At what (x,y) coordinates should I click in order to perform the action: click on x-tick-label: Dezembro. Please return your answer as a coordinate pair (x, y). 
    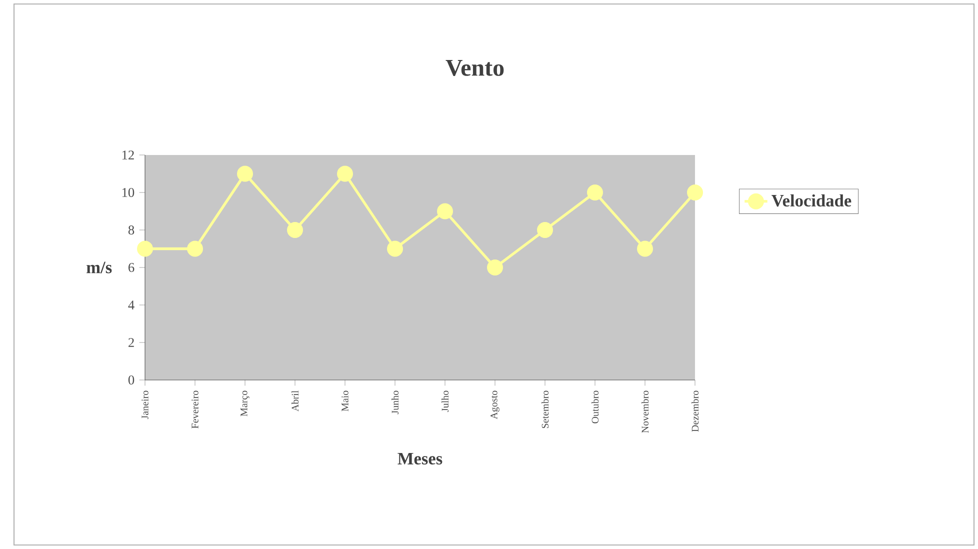
    Looking at the image, I should click on (695, 411).